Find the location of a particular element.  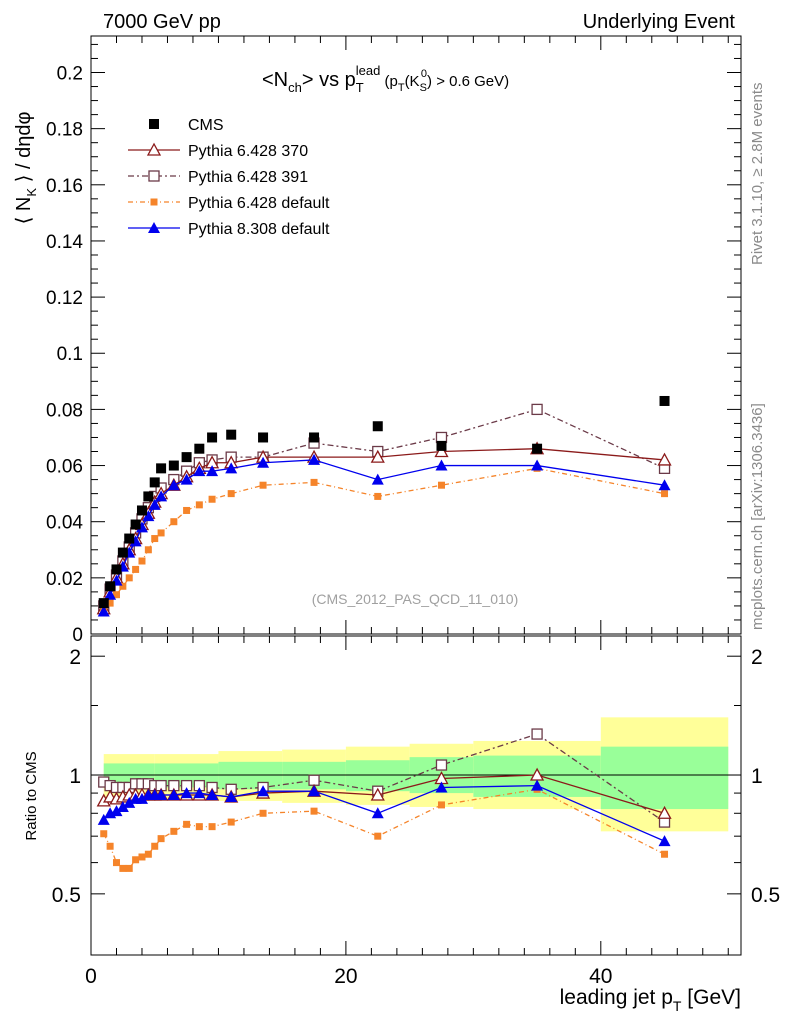

x-tick-label: 20 is located at coordinates (345, 976).